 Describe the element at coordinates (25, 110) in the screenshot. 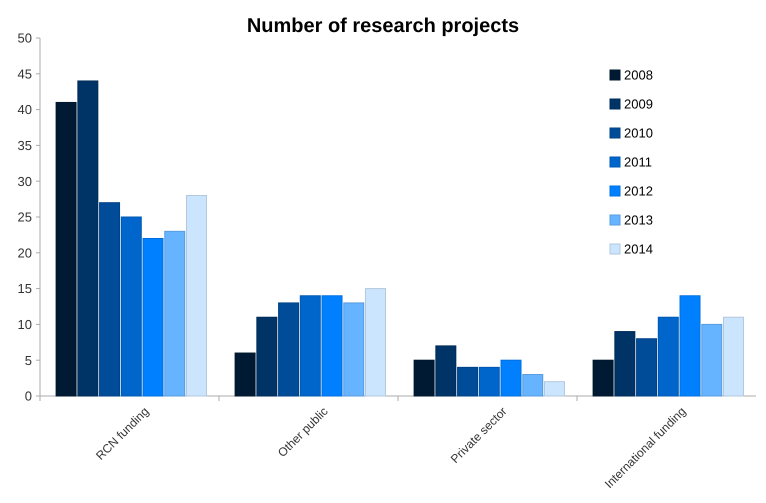

I see `y-tick-label: 40` at that location.